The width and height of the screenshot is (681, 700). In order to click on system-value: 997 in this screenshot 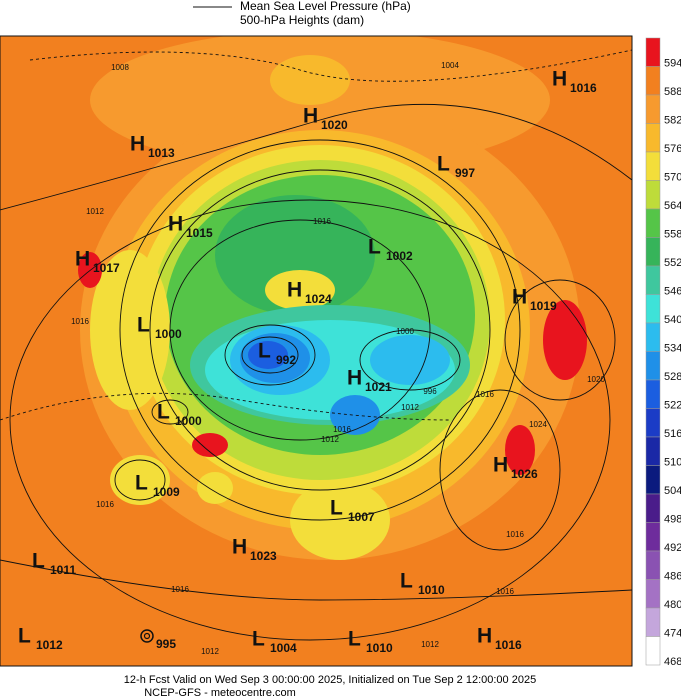, I will do `click(465, 173)`.